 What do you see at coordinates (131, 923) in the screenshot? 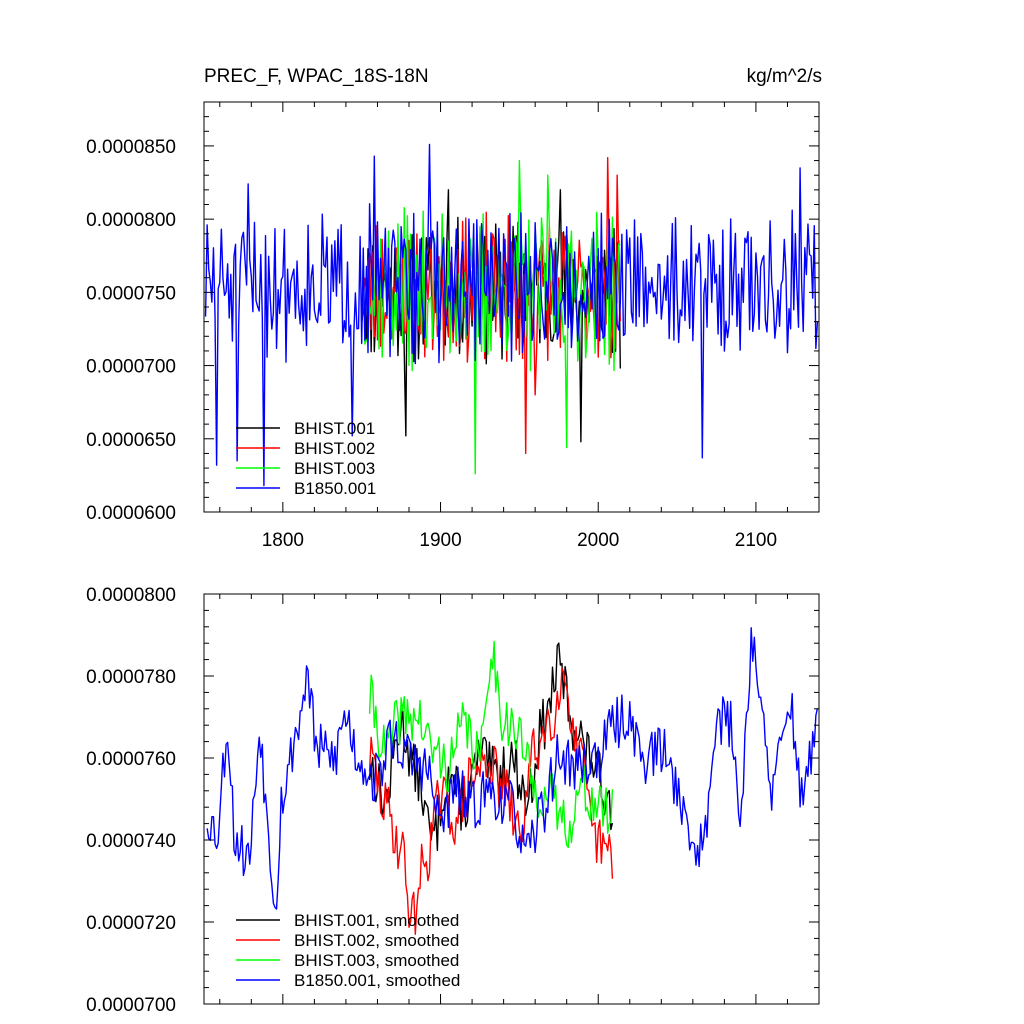
I see `y-tick-label: 0.0000720` at bounding box center [131, 923].